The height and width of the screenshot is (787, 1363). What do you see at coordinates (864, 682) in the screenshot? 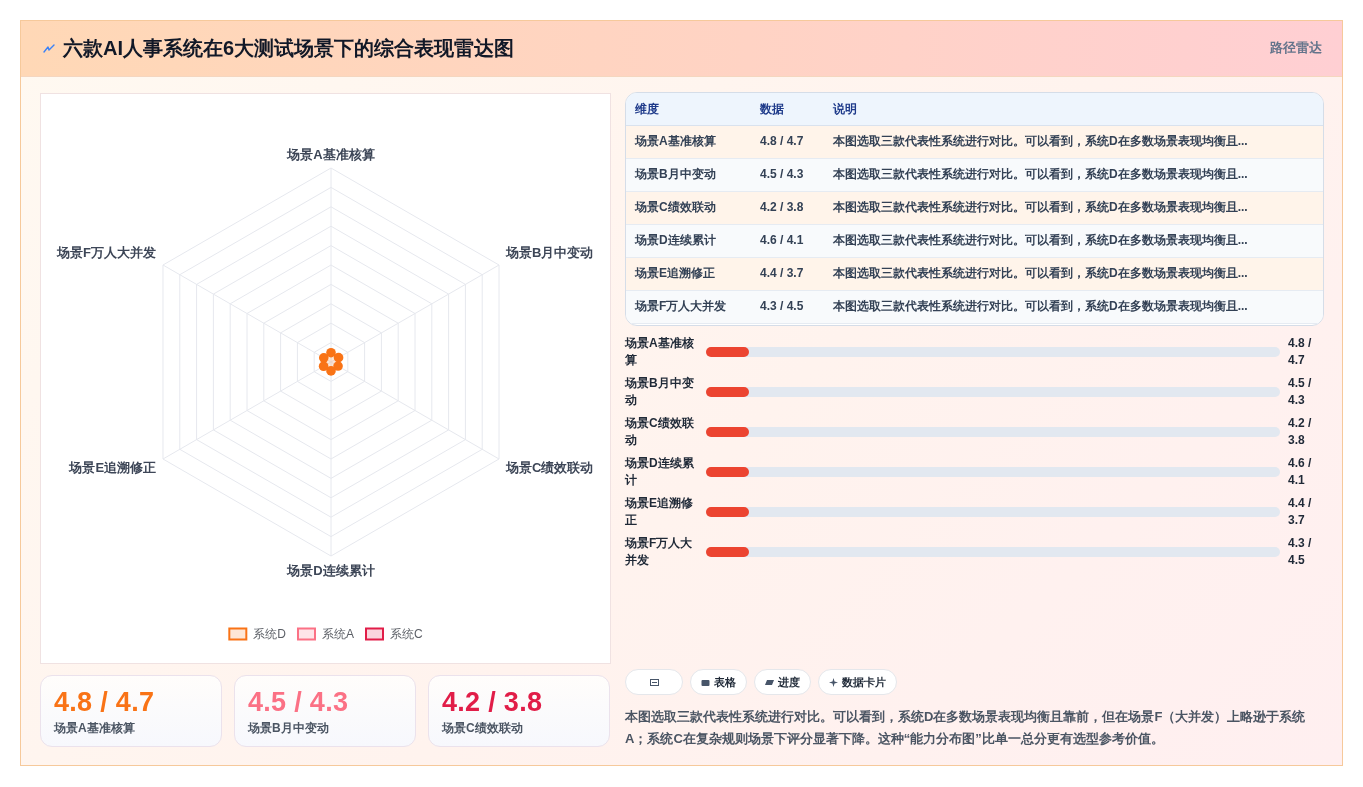
I see `category-label: 数据卡片` at bounding box center [864, 682].